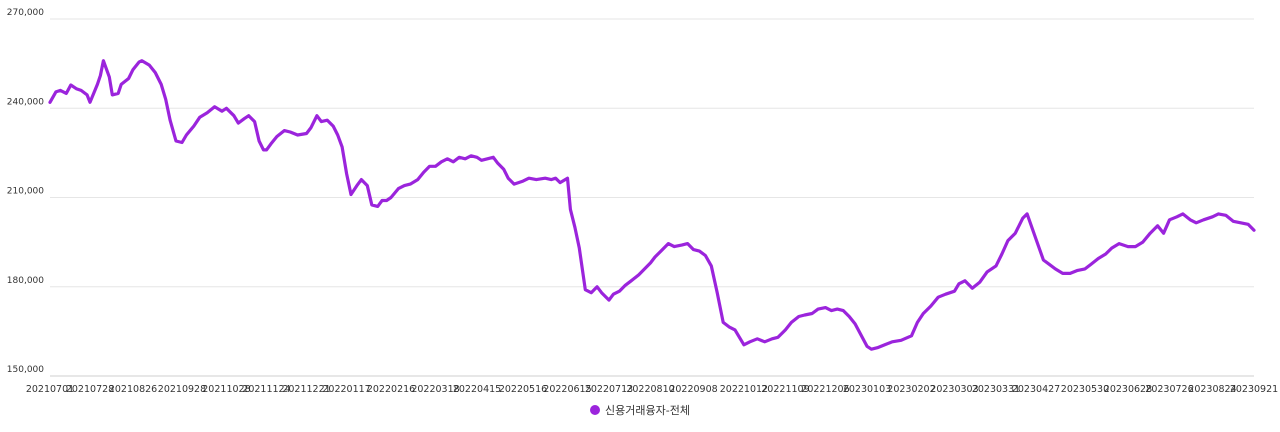 The image size is (1280, 432). I want to click on x-tick-label: 20220713, so click(609, 389).